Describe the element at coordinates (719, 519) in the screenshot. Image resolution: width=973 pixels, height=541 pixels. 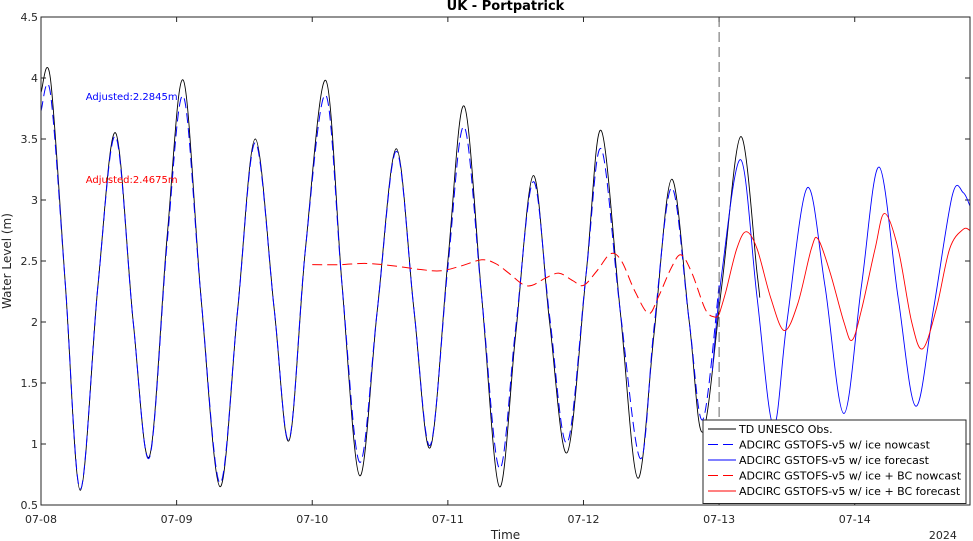
I see `x-tick-label: 07-13` at that location.